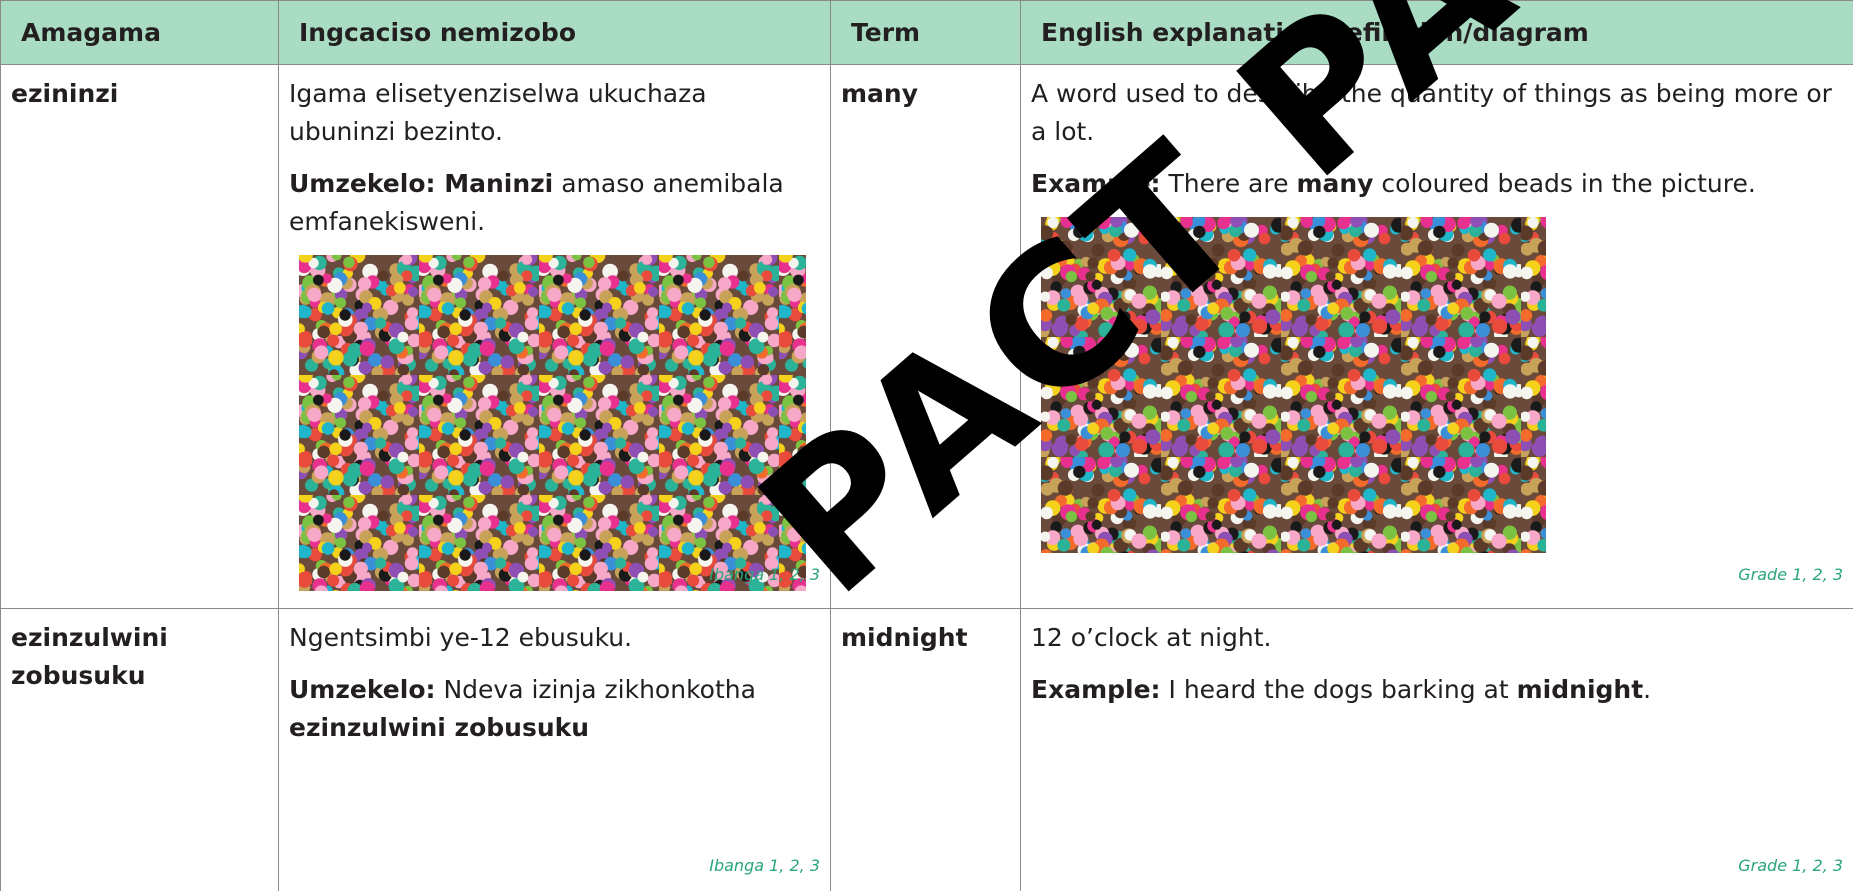 This screenshot has width=1853, height=891. What do you see at coordinates (904, 637) in the screenshot?
I see `term: midnight` at bounding box center [904, 637].